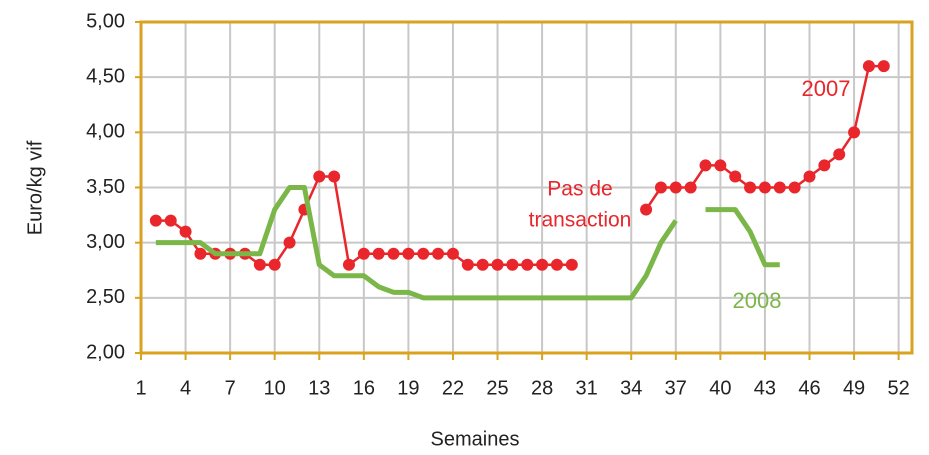 This screenshot has height=455, width=929. I want to click on x-tick-label: 37, so click(676, 388).